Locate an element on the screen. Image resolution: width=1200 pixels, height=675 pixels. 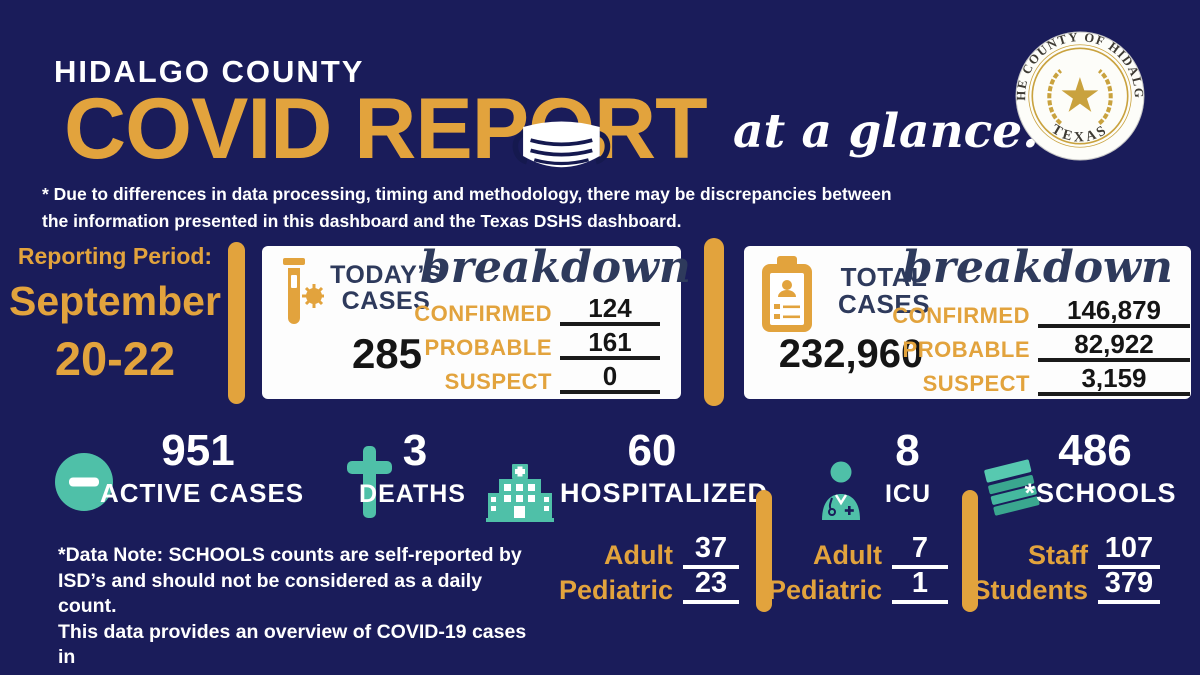
clipboard-icon is located at coordinates (787, 294).